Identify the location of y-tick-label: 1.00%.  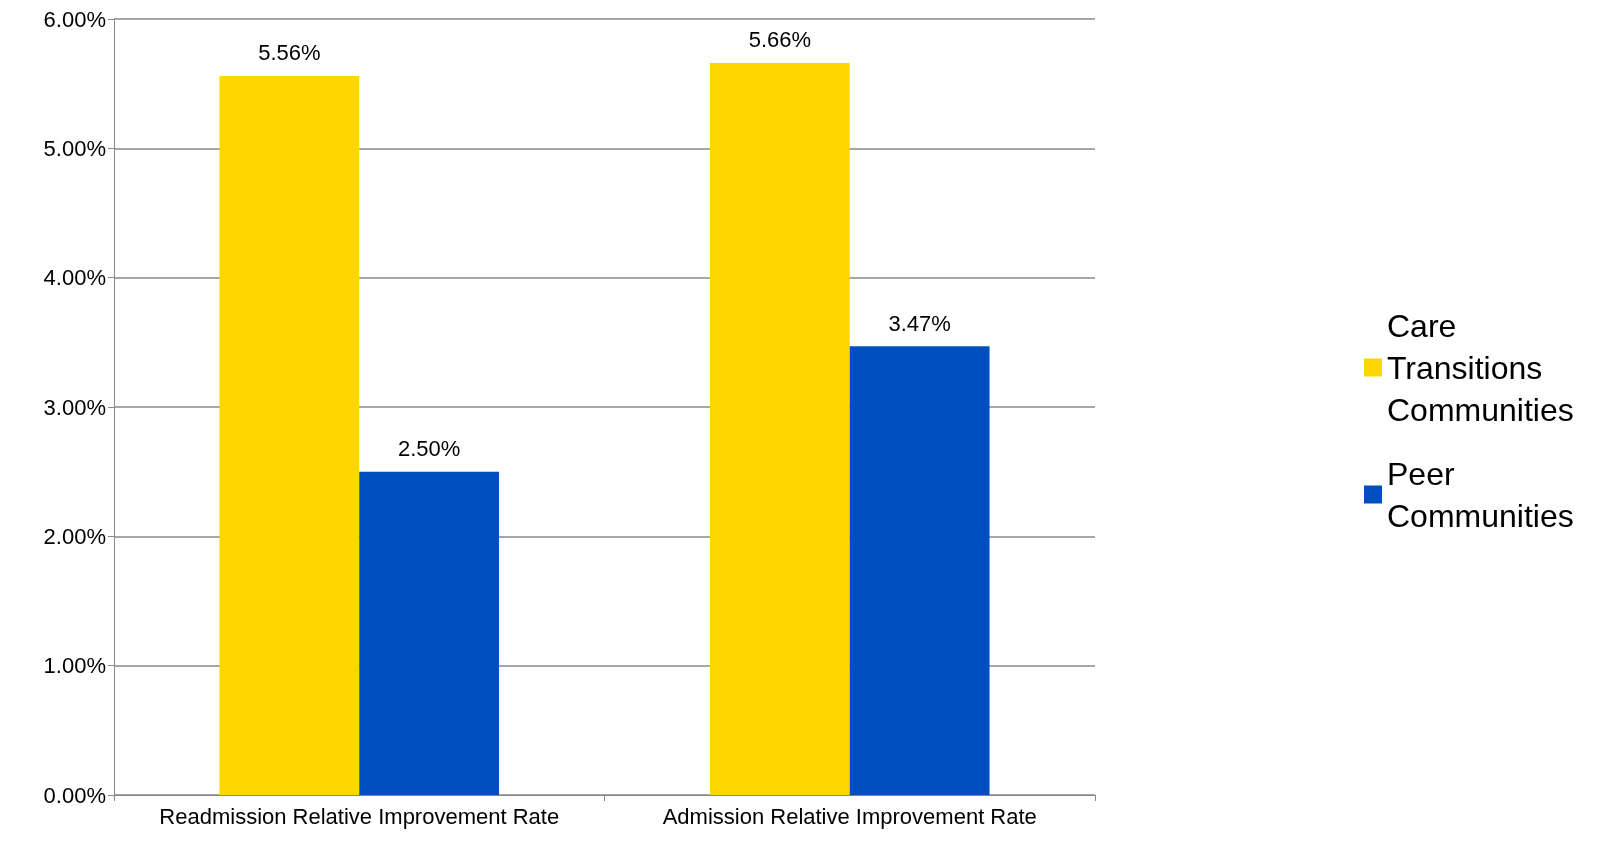
(74, 666).